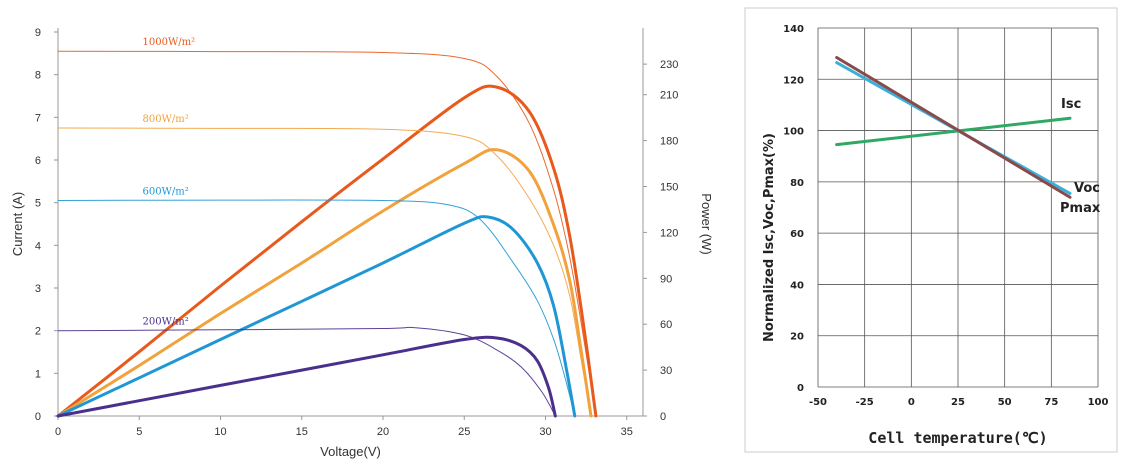 The height and width of the screenshot is (464, 1126). Describe the element at coordinates (166, 192) in the screenshot. I see `irradiance-label: 600W/m²` at that location.